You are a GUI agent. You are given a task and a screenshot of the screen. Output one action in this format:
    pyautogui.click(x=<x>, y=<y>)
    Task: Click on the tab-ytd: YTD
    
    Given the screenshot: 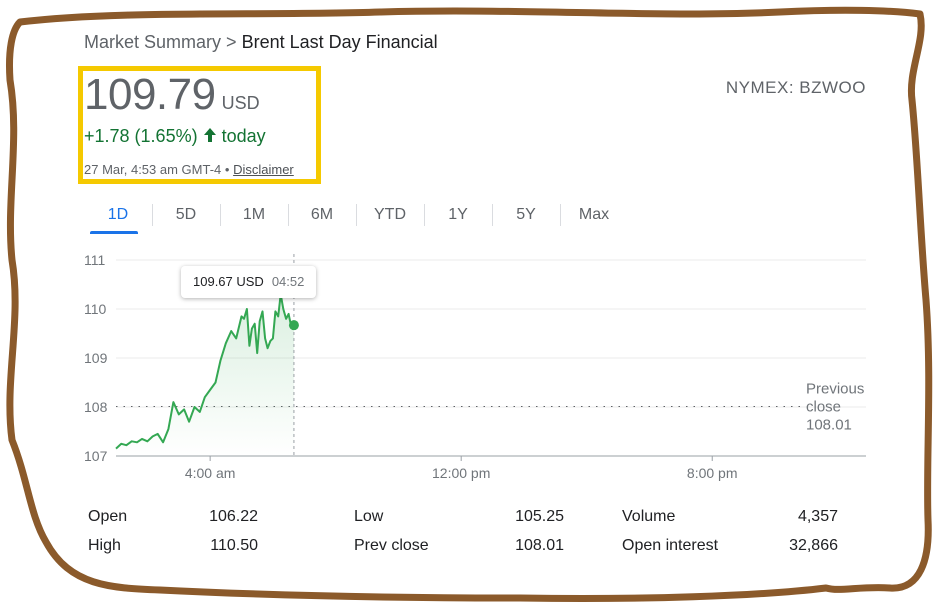 What is the action you would take?
    pyautogui.click(x=390, y=217)
    